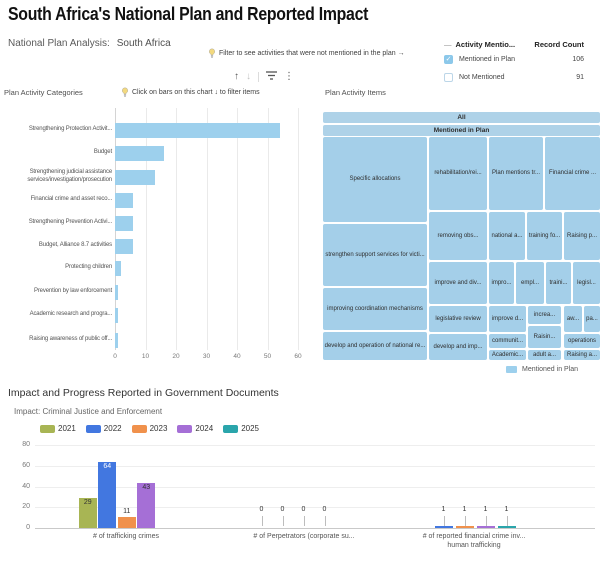 This screenshot has width=600, height=563. I want to click on treemap-level-header: All, so click(461, 117).